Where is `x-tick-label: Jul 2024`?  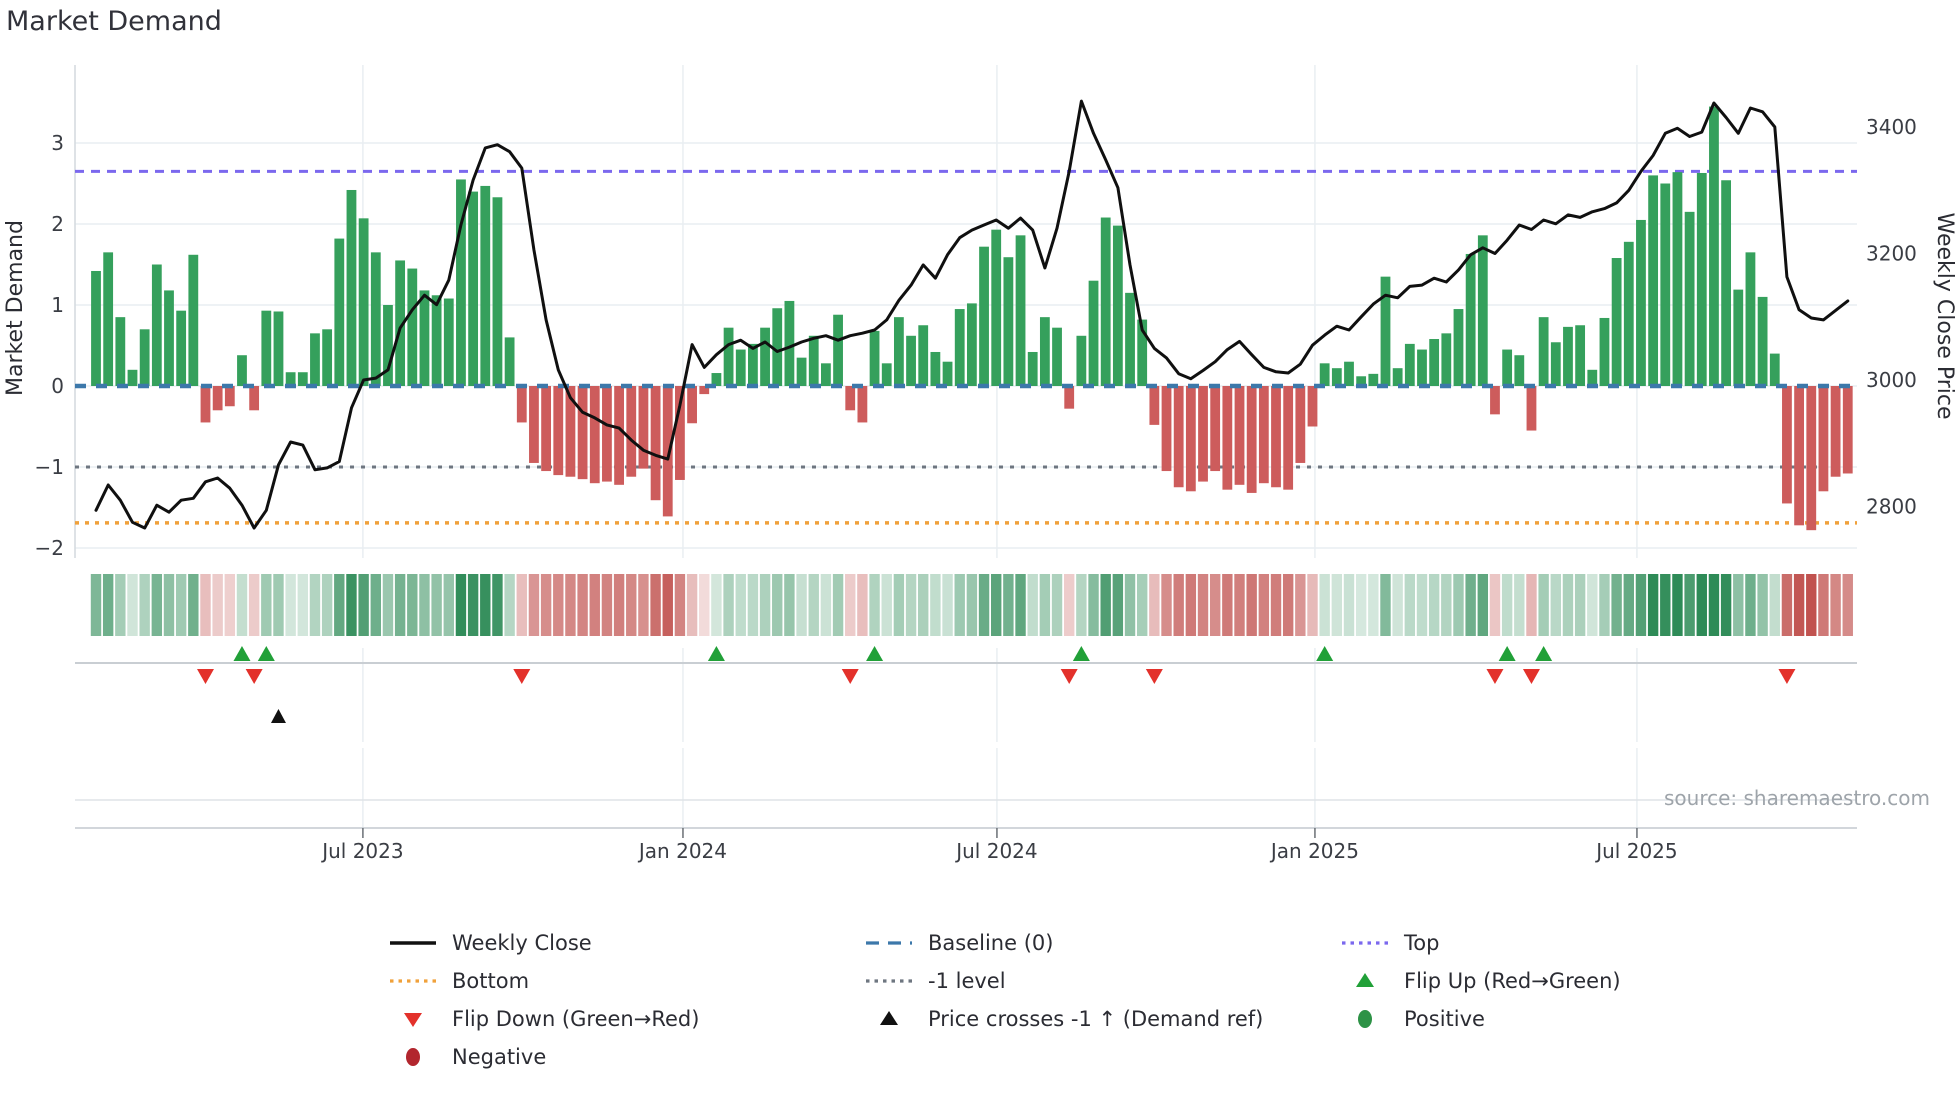
x-tick-label: Jul 2024 is located at coordinates (995, 851).